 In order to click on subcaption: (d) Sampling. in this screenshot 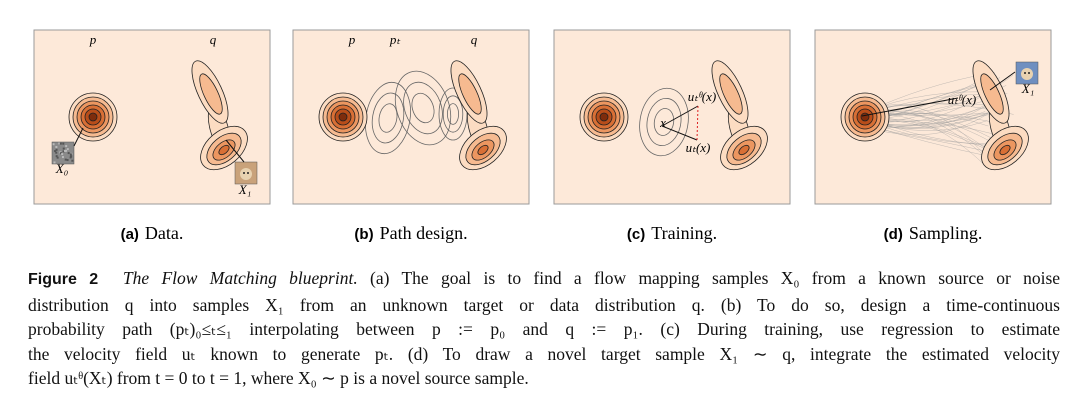, I will do `click(933, 233)`.